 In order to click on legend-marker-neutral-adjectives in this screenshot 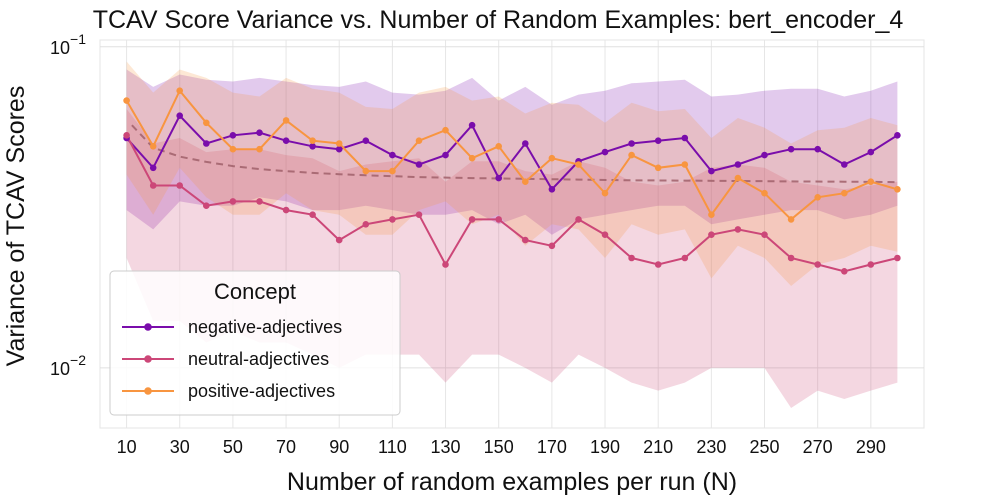, I will do `click(148, 359)`.